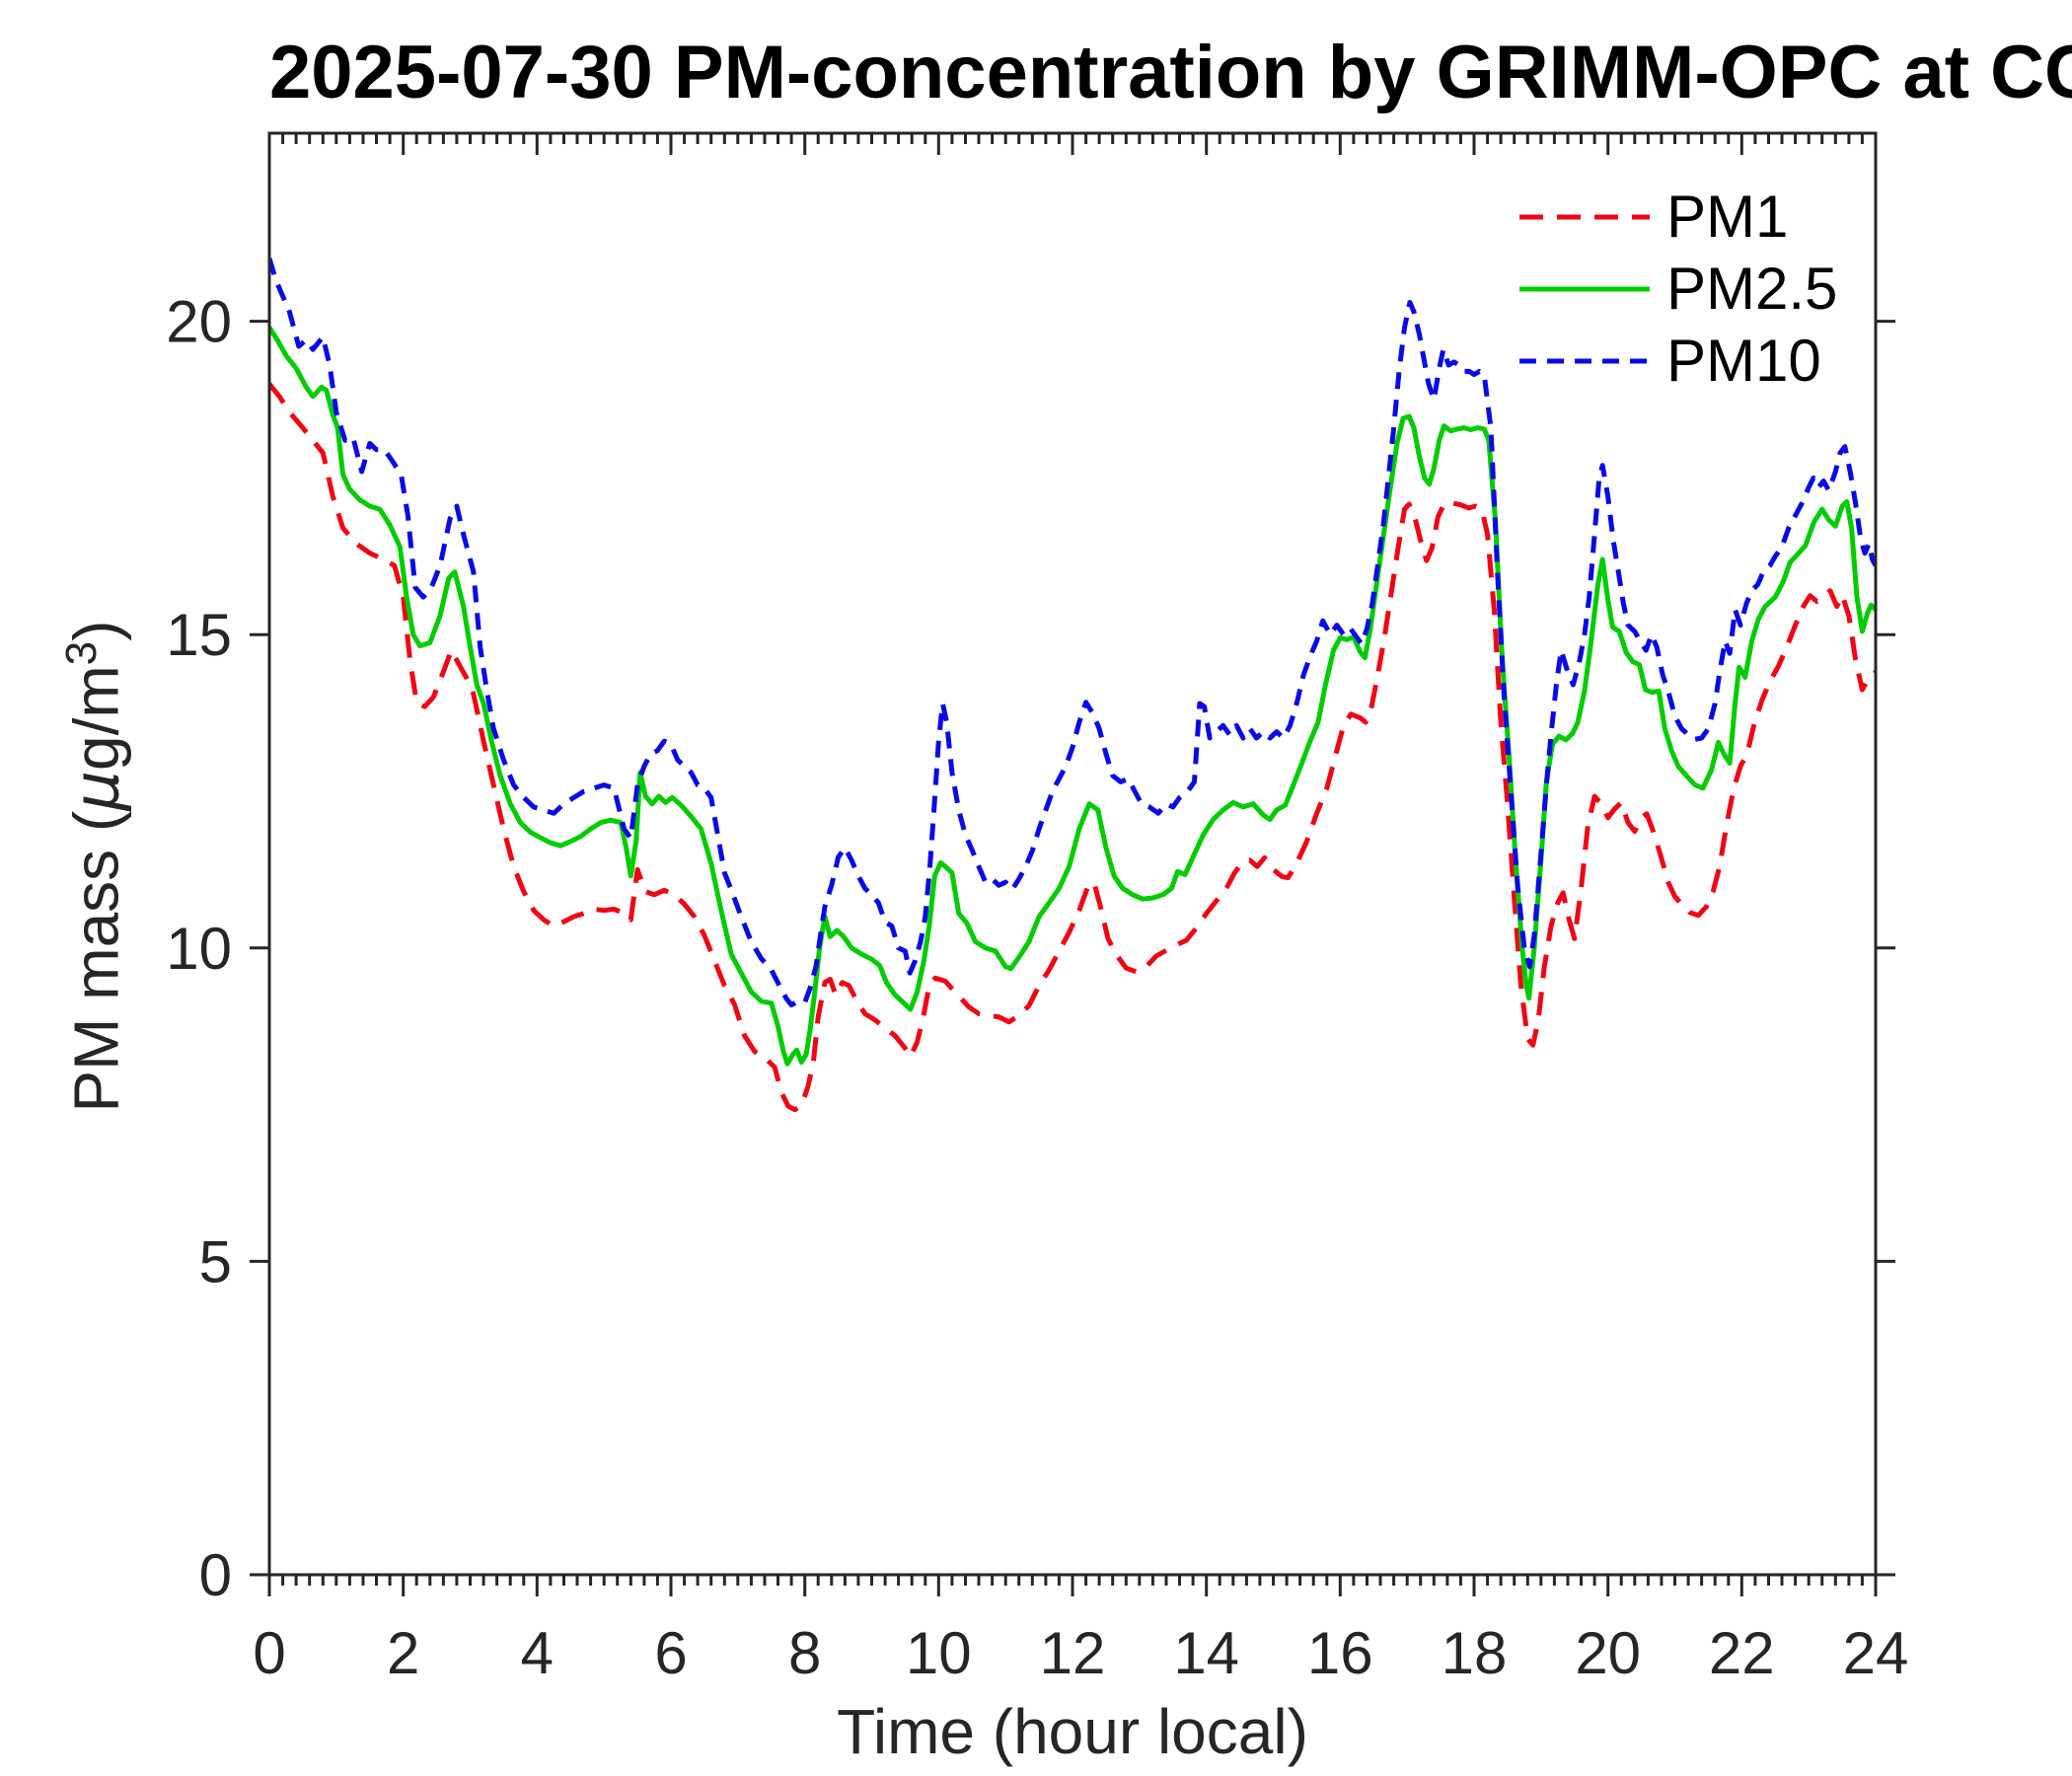 The image size is (2072, 1776). Describe the element at coordinates (199, 322) in the screenshot. I see `y-tick-label: 20` at that location.